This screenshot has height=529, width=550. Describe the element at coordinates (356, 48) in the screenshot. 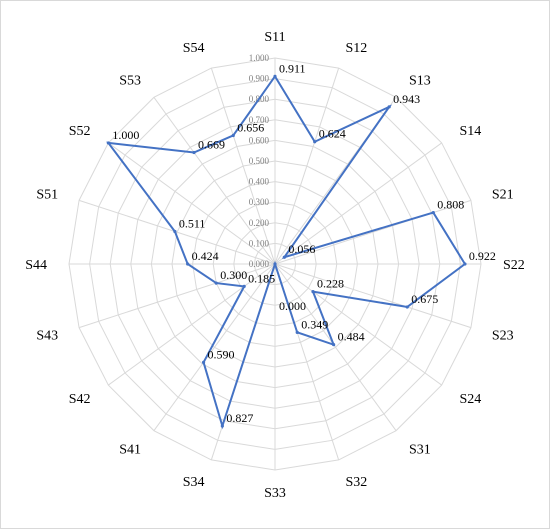

I see `category-label: S12` at that location.